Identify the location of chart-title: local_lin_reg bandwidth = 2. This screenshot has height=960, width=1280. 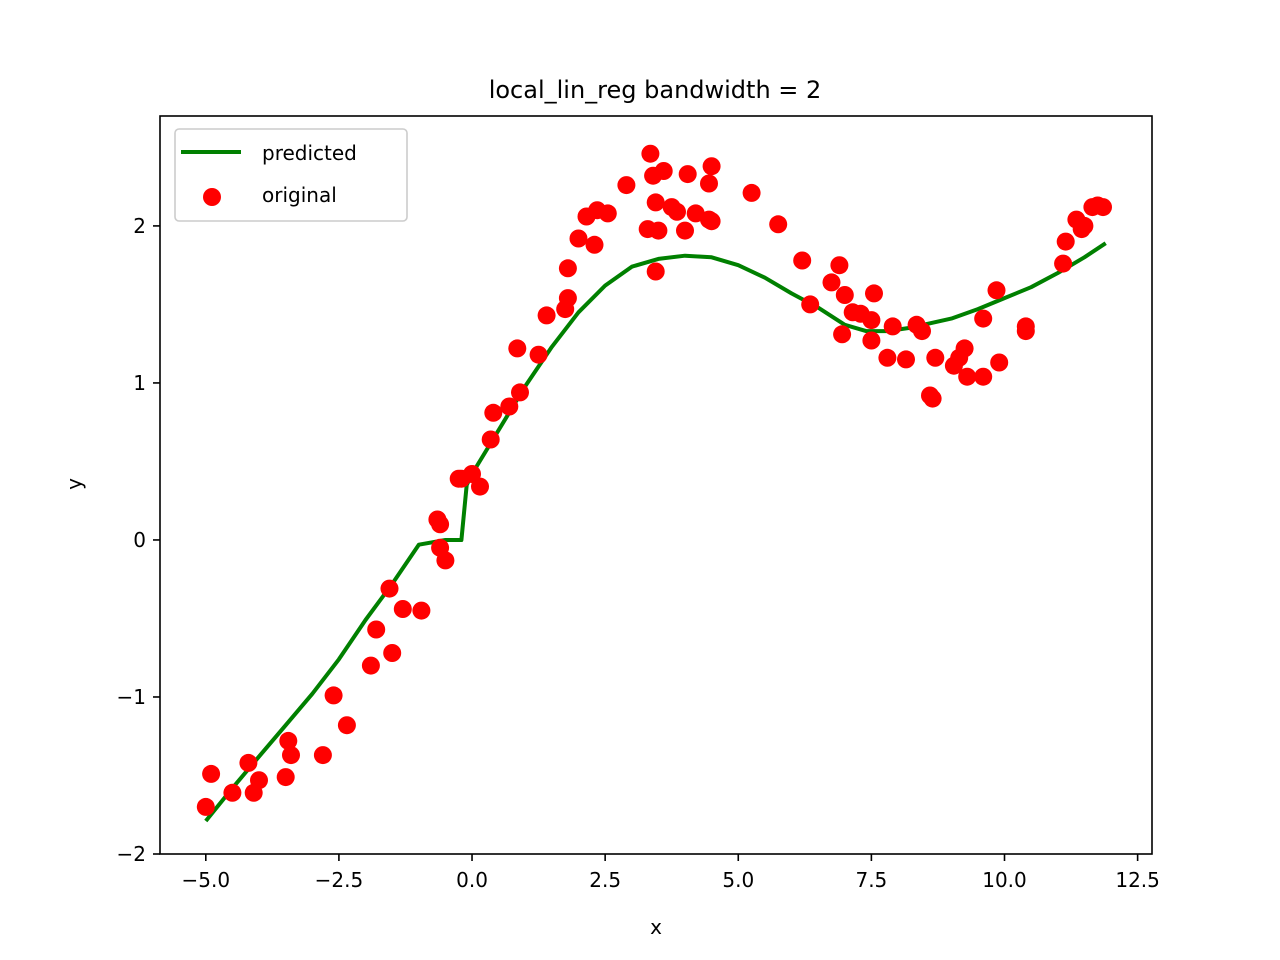
(655, 90).